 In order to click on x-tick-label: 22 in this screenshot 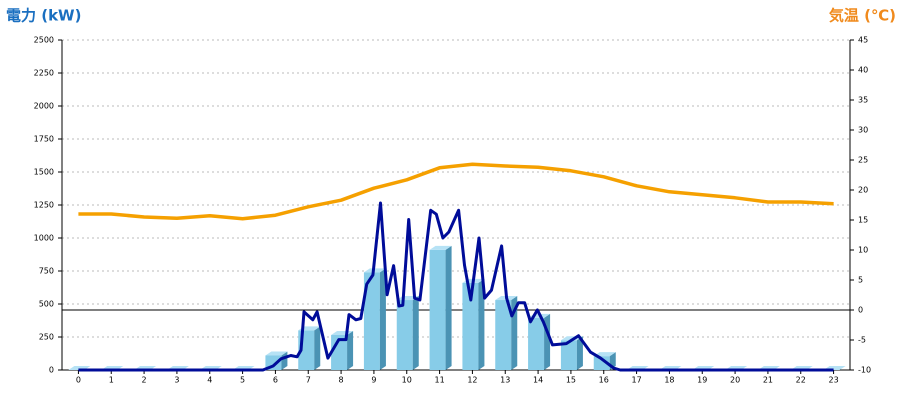, I will do `click(801, 380)`.